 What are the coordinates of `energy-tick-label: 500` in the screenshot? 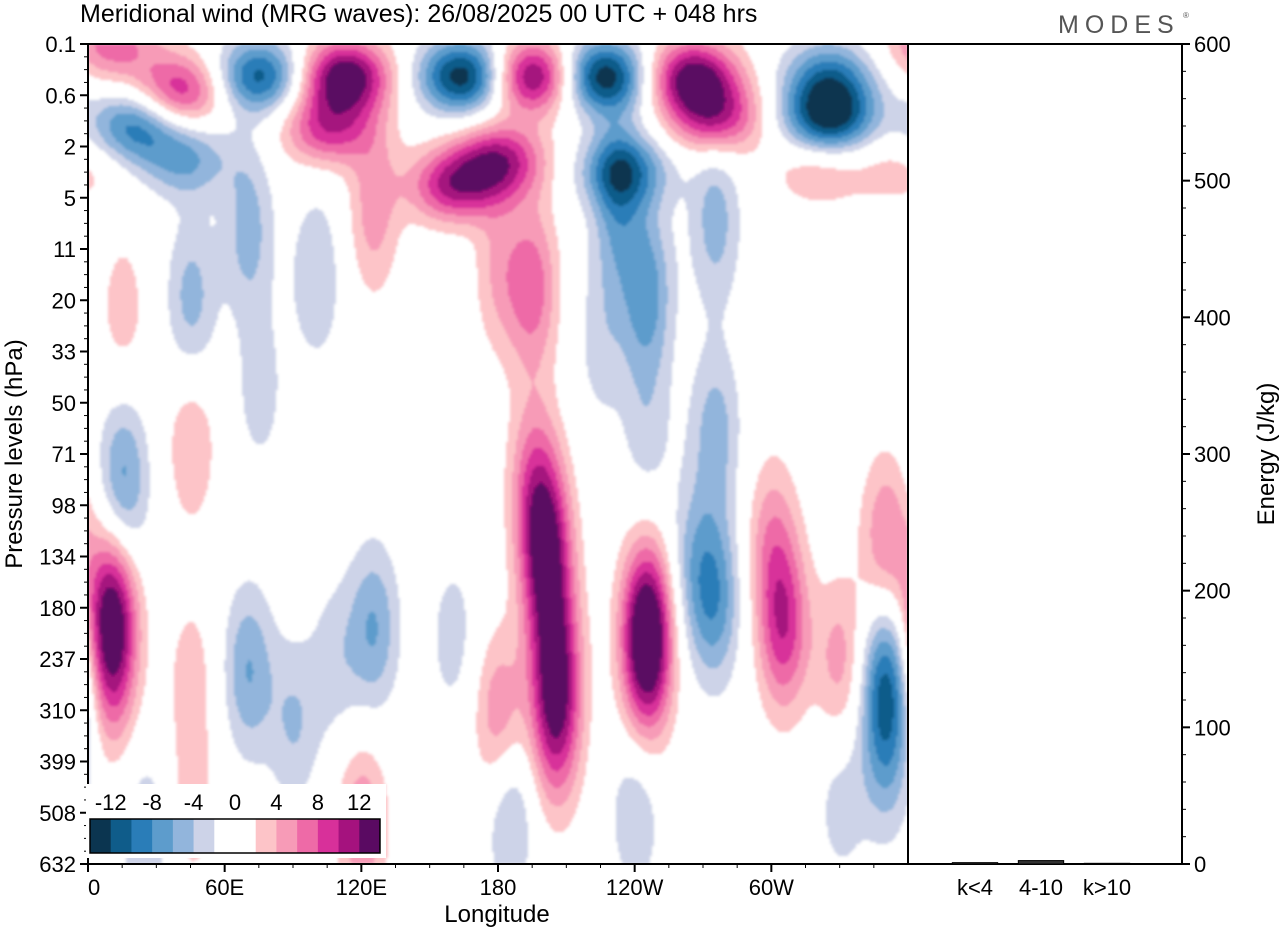 It's located at (1212, 181).